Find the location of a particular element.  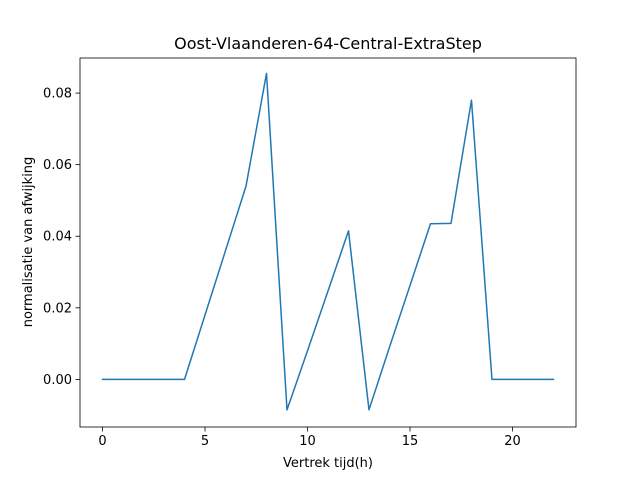

x-tick-label: 15 is located at coordinates (410, 441).